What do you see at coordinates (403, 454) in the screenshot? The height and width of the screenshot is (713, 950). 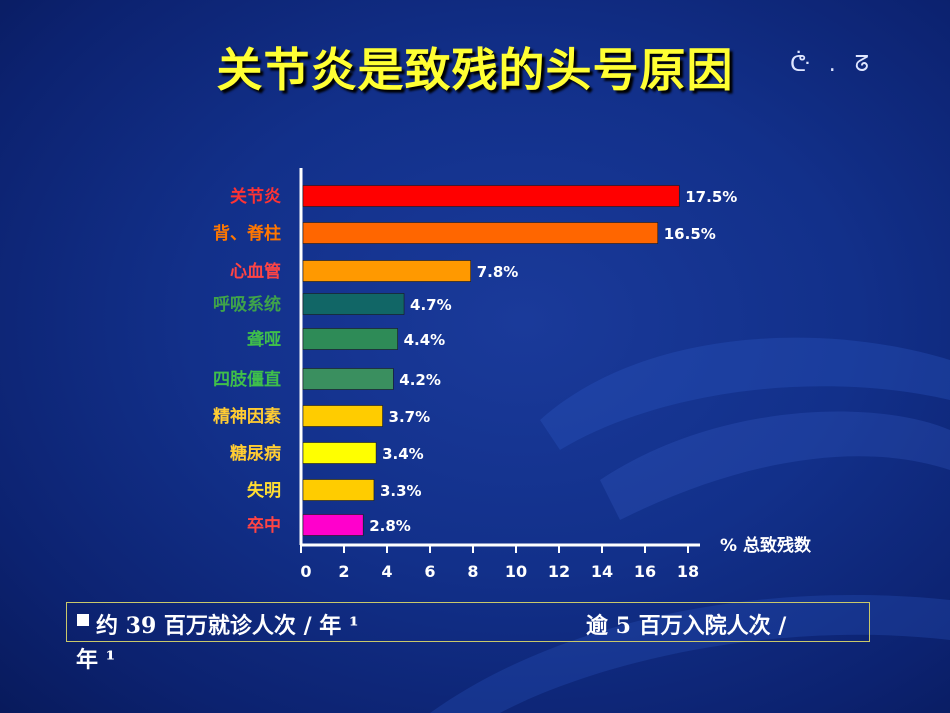 I see `value-label: 3.4%` at bounding box center [403, 454].